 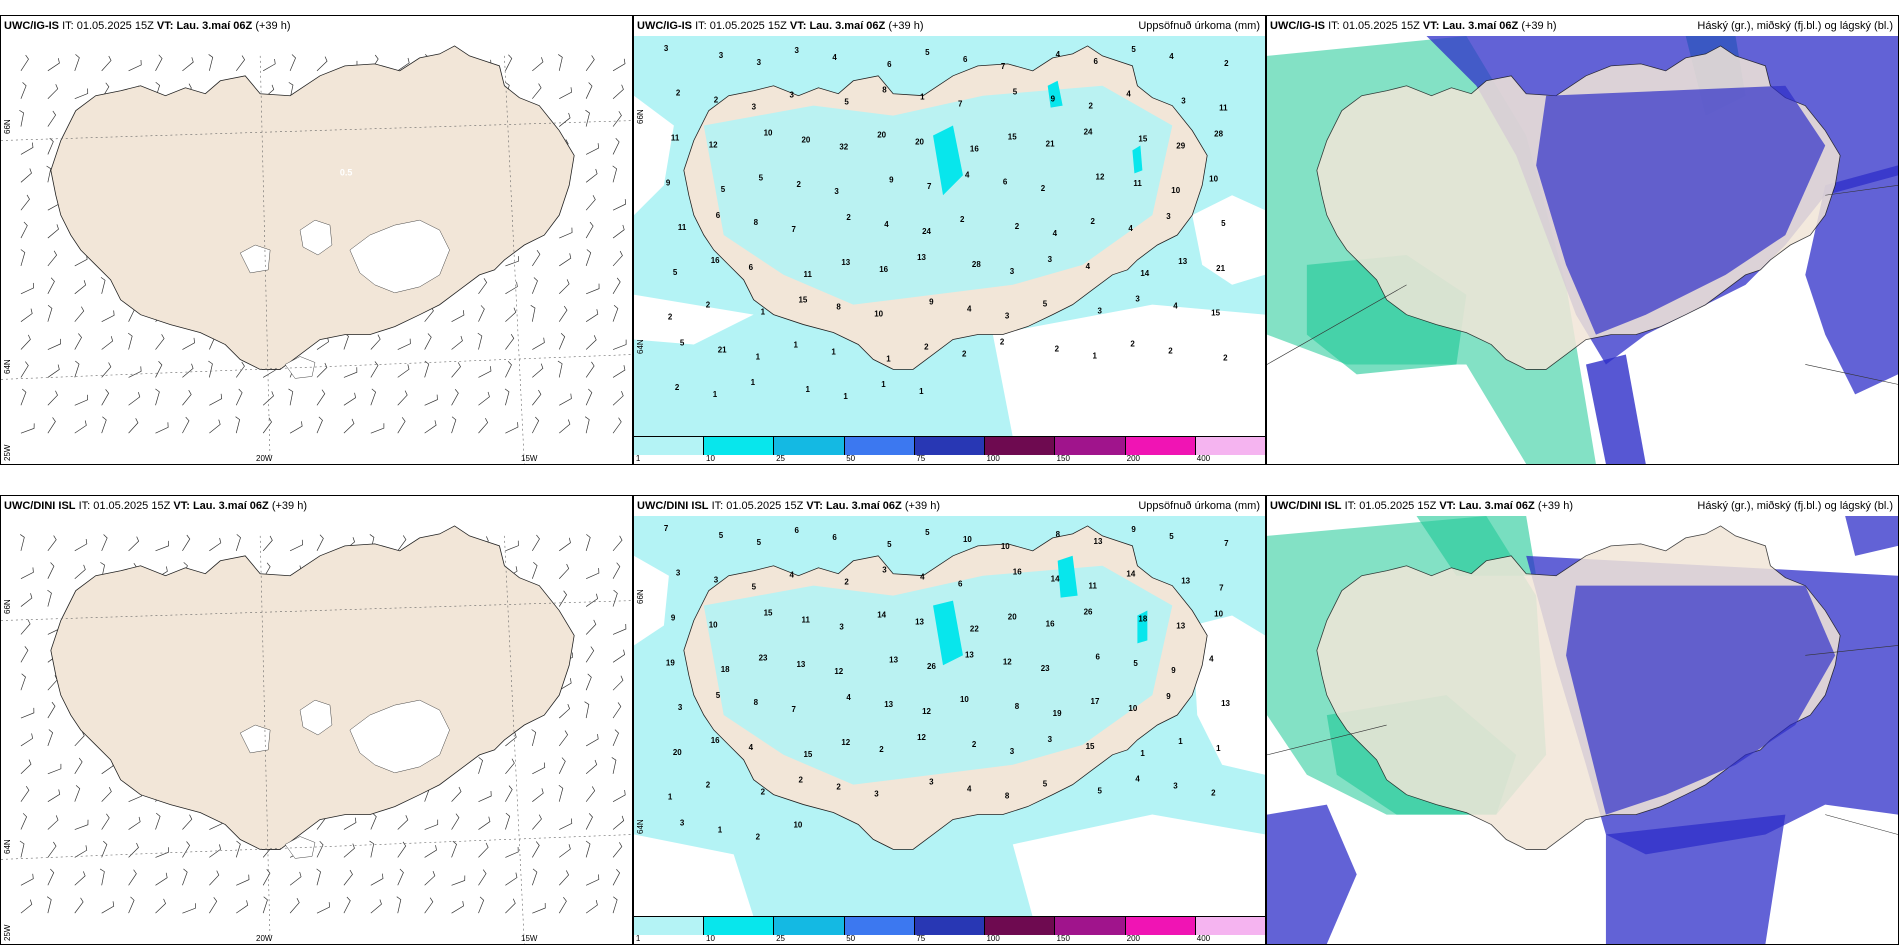 I want to click on precip-value-label: 1, so click(x=753, y=382).